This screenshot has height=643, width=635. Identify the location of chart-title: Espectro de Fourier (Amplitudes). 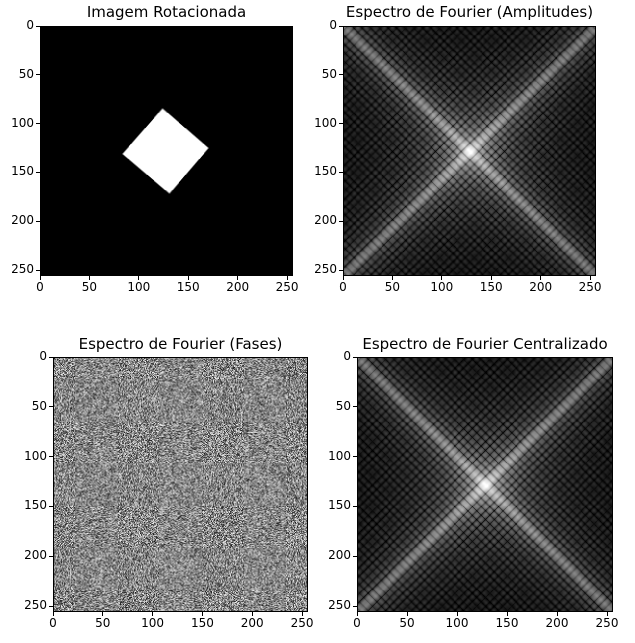
(469, 12).